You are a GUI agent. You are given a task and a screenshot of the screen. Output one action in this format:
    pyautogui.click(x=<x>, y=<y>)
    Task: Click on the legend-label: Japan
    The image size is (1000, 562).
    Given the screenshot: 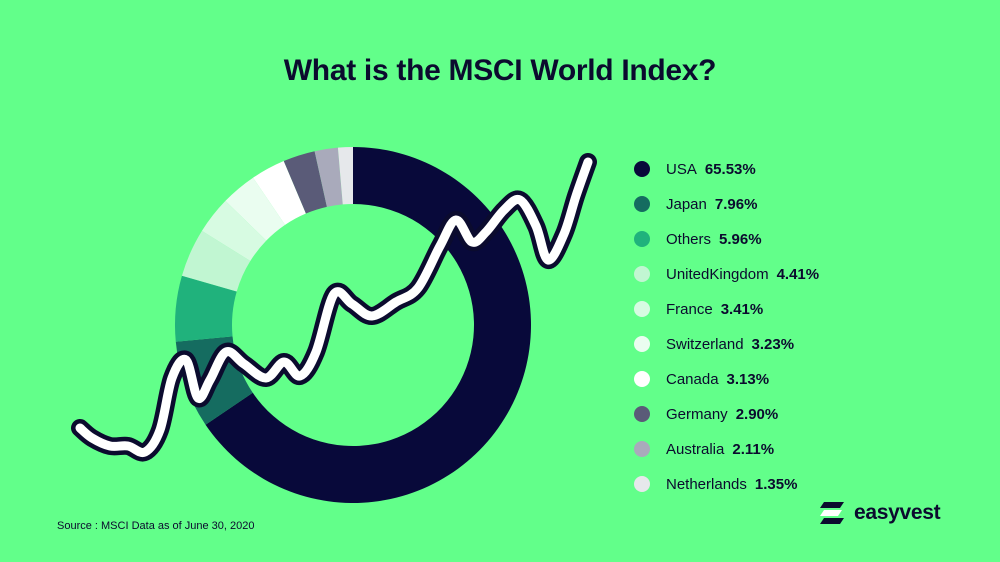 What is the action you would take?
    pyautogui.click(x=686, y=204)
    